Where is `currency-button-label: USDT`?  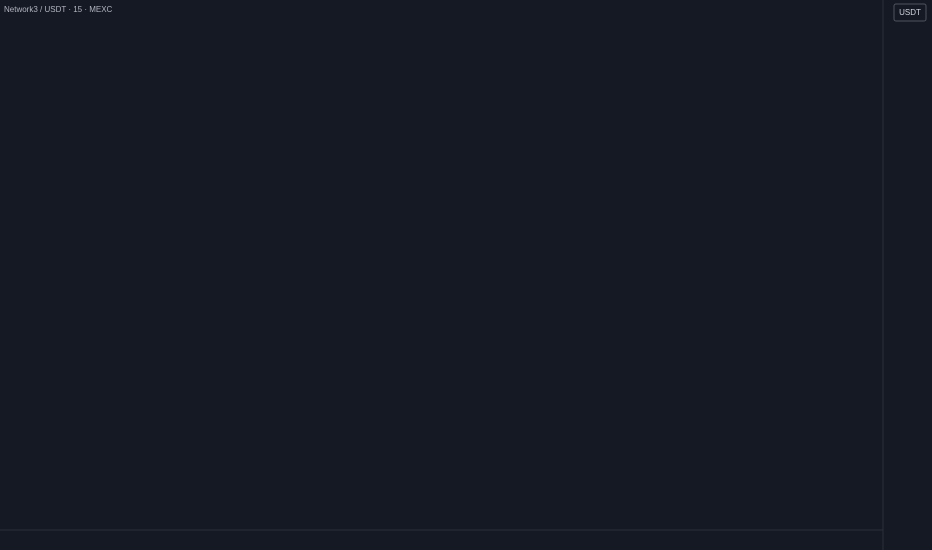 currency-button-label: USDT is located at coordinates (910, 12).